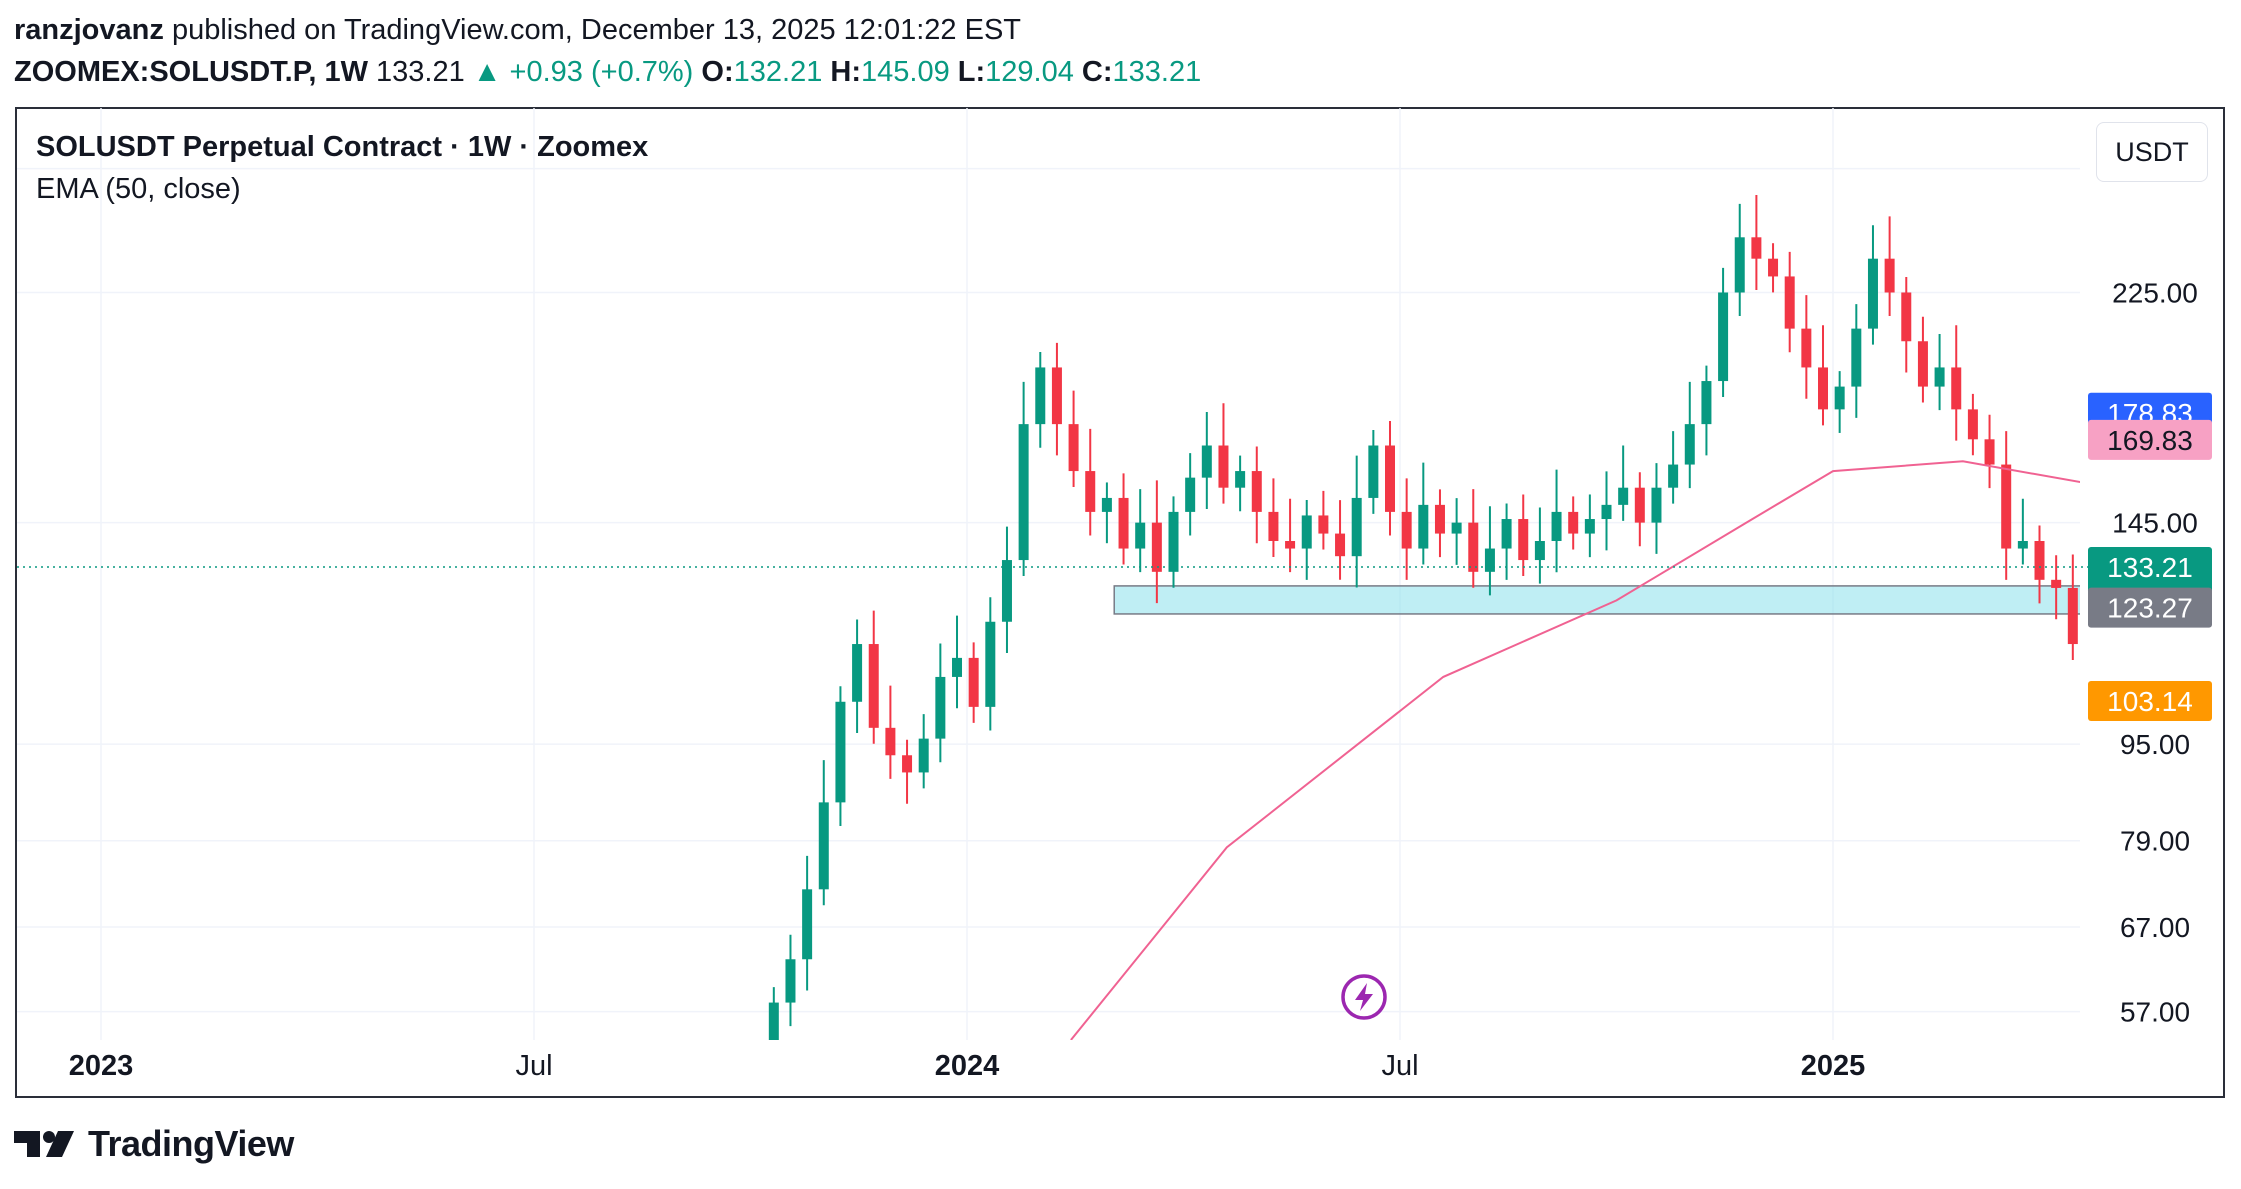 The image size is (2241, 1189). I want to click on high-value: 145.09, so click(905, 72).